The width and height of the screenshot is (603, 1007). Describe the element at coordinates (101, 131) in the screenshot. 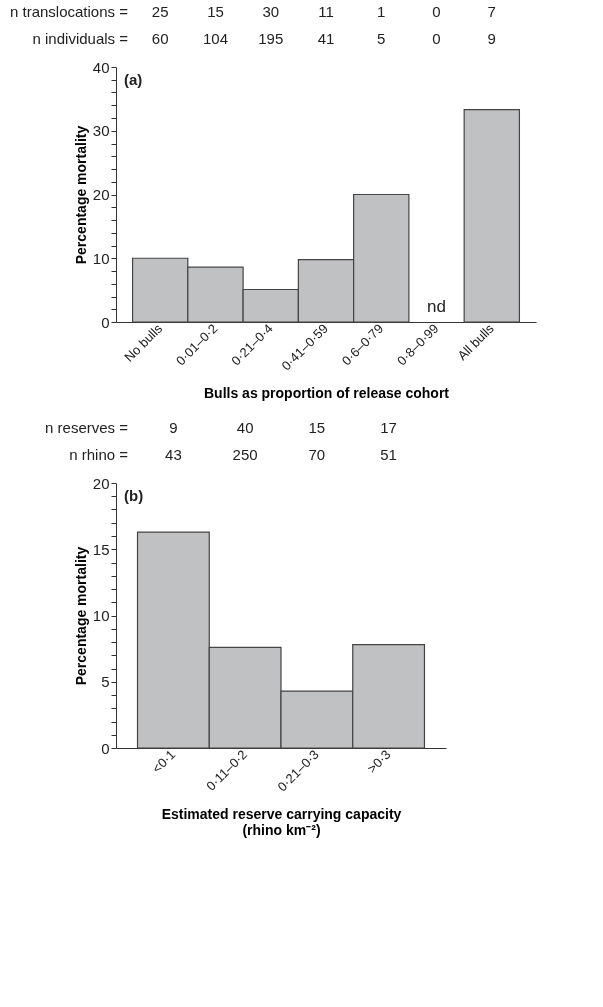

I see `y-tick-label: 30` at that location.